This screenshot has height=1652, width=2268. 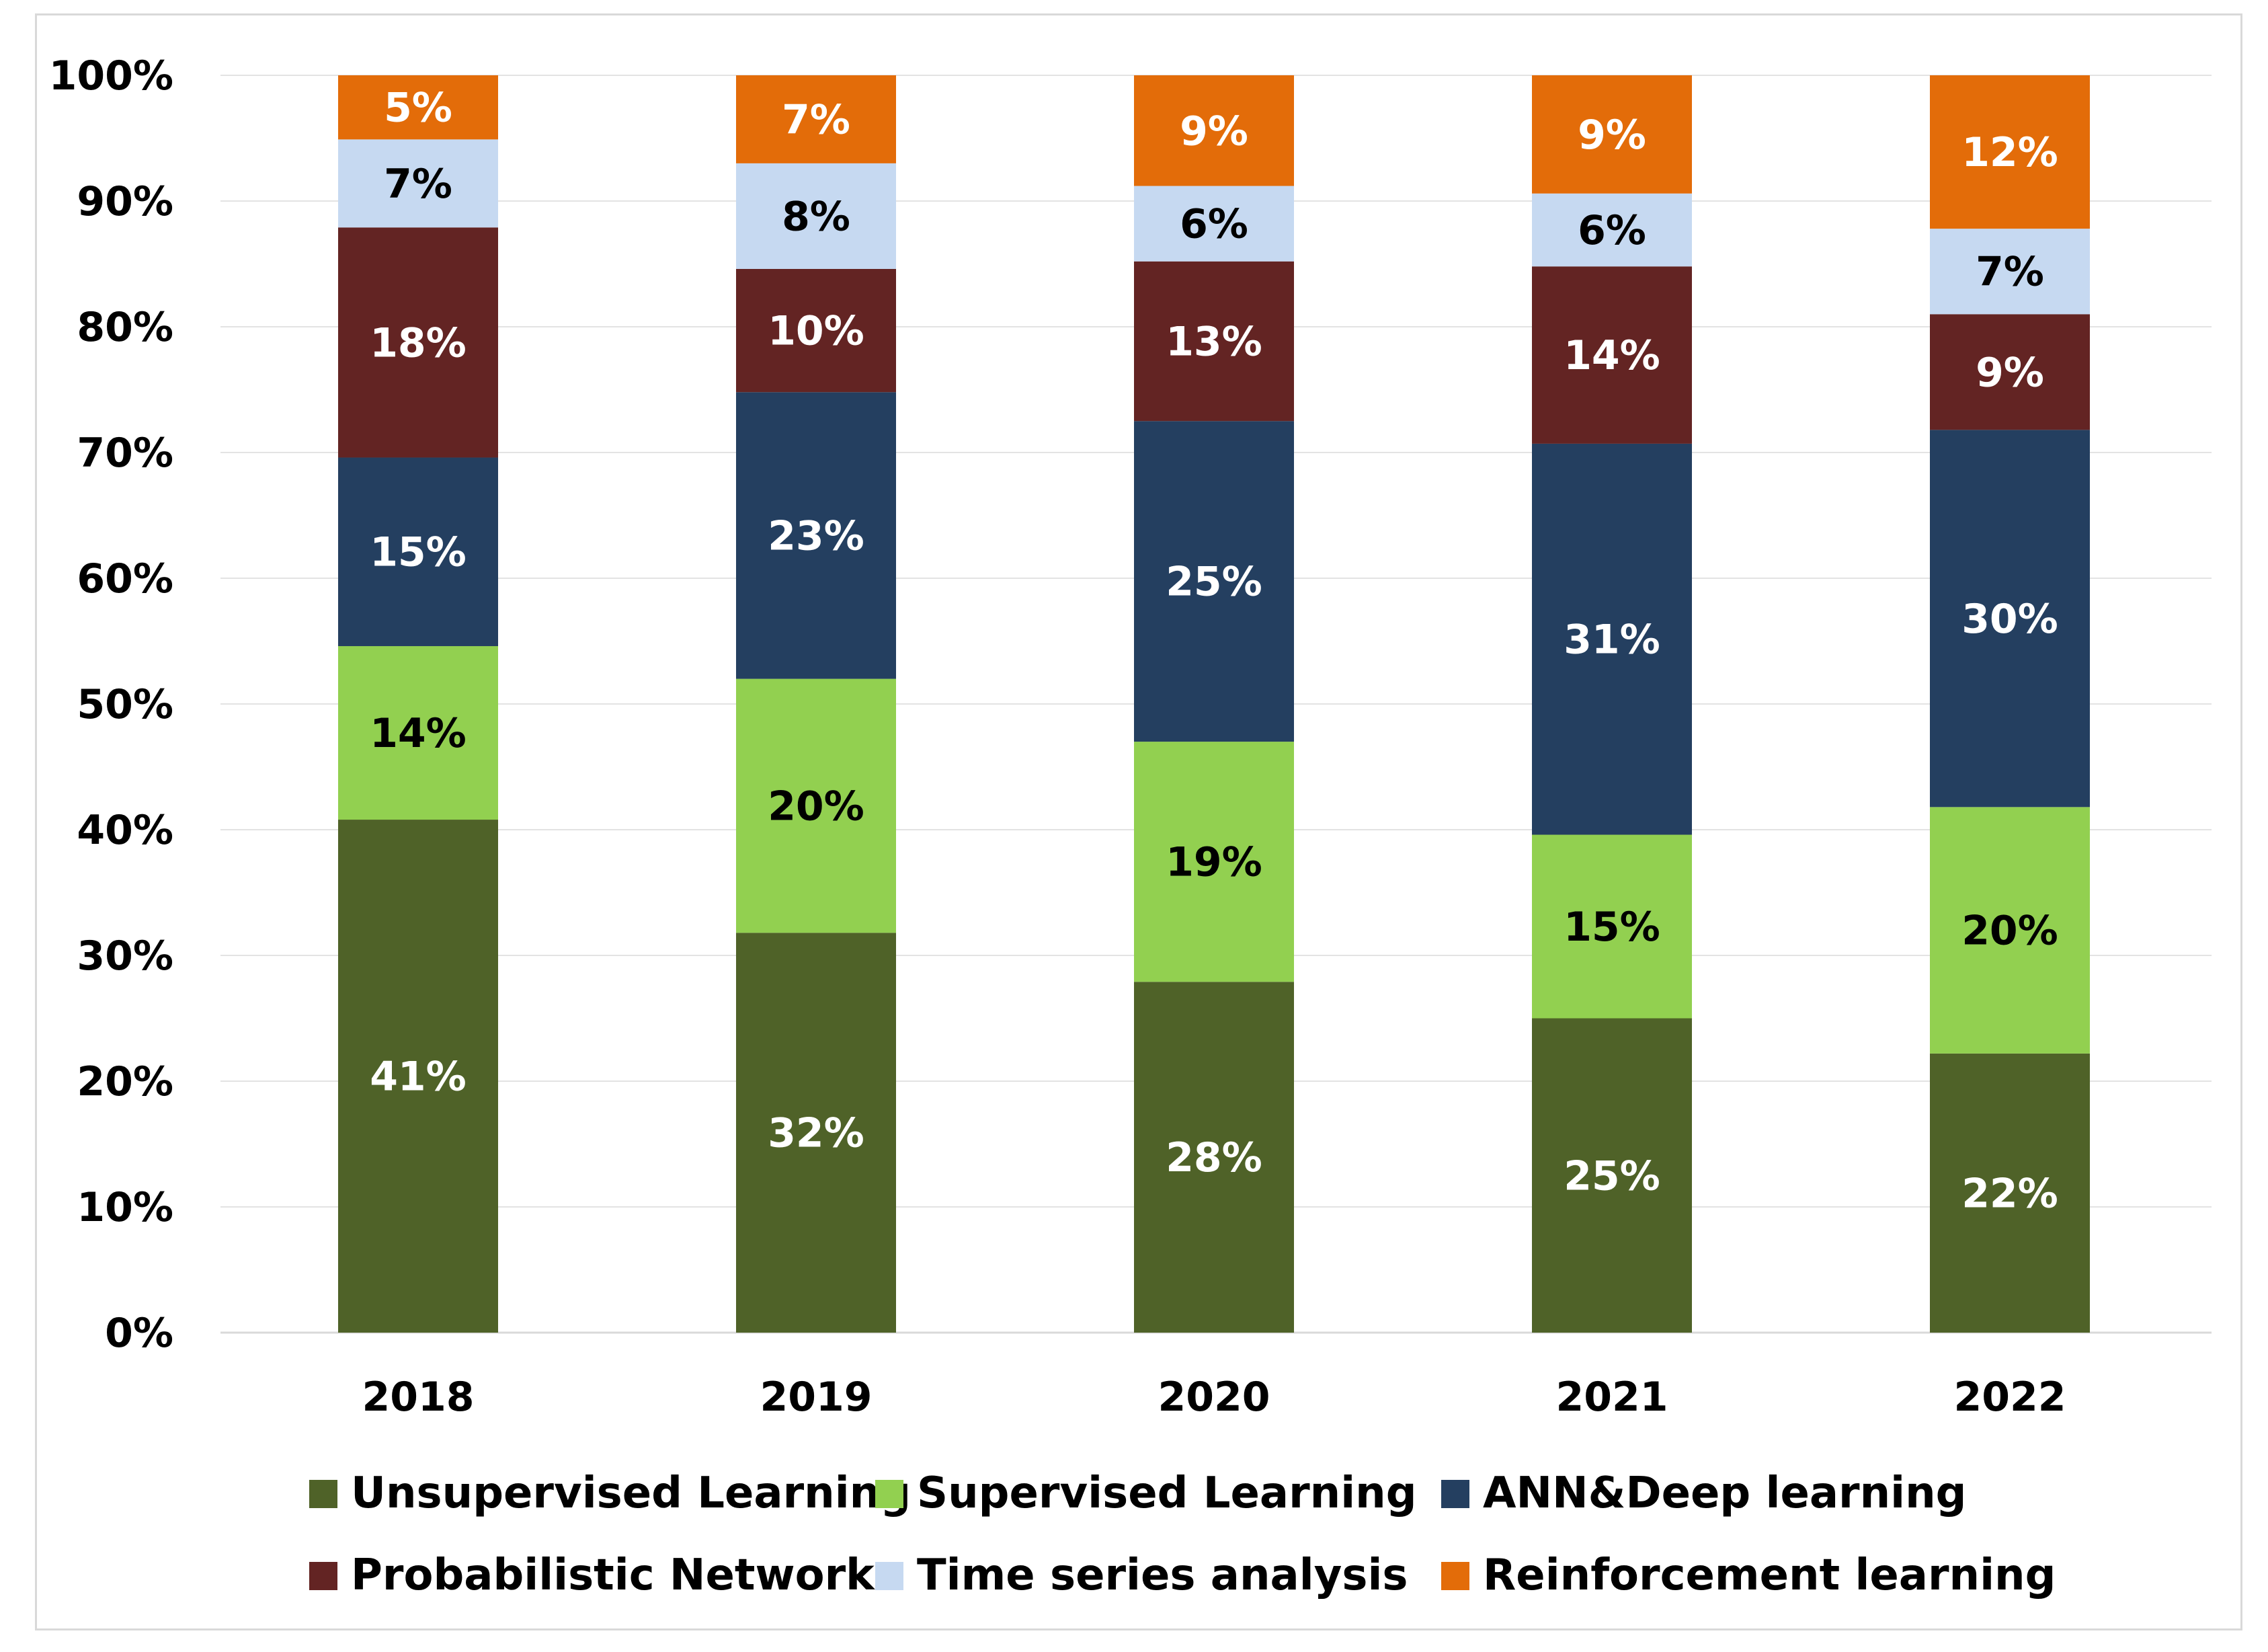 I want to click on data-label: 8%, so click(x=816, y=217).